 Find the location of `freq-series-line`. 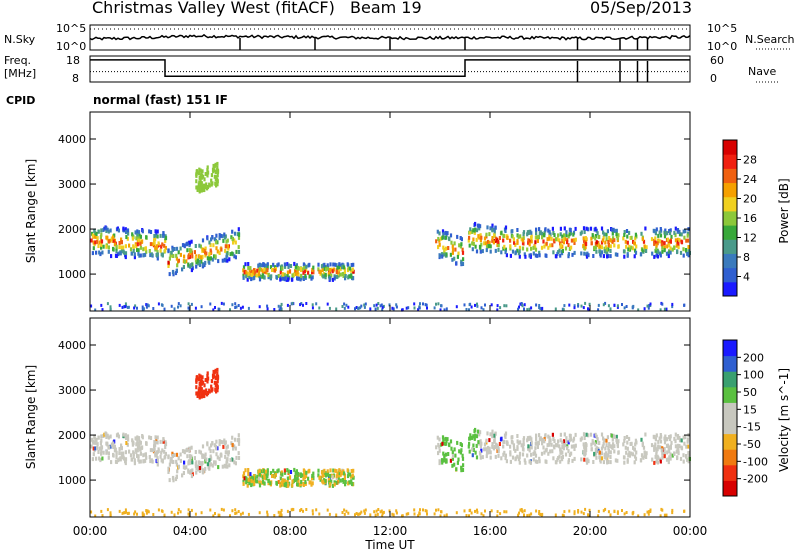

freq-series-line is located at coordinates (390, 68).